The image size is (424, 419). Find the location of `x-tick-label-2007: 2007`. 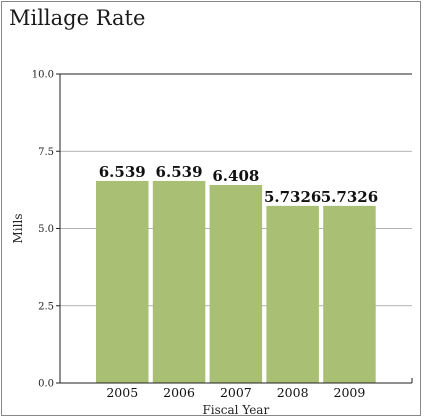

x-tick-label-2007: 2007 is located at coordinates (236, 392).